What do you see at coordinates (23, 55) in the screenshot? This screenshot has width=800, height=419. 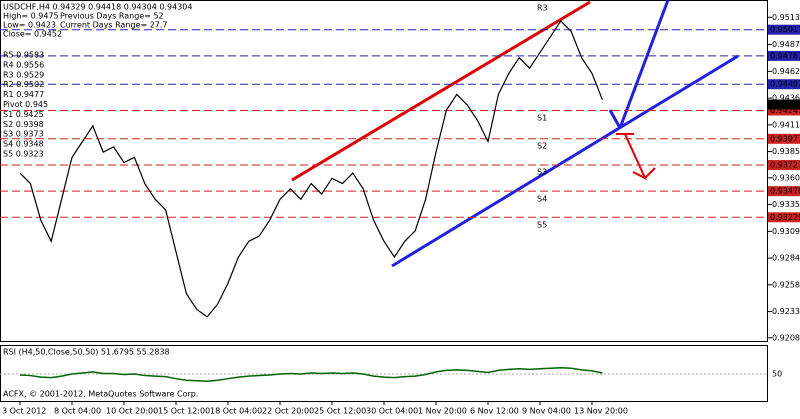 I see `pivot-entry: R5 0.9583` at bounding box center [23, 55].